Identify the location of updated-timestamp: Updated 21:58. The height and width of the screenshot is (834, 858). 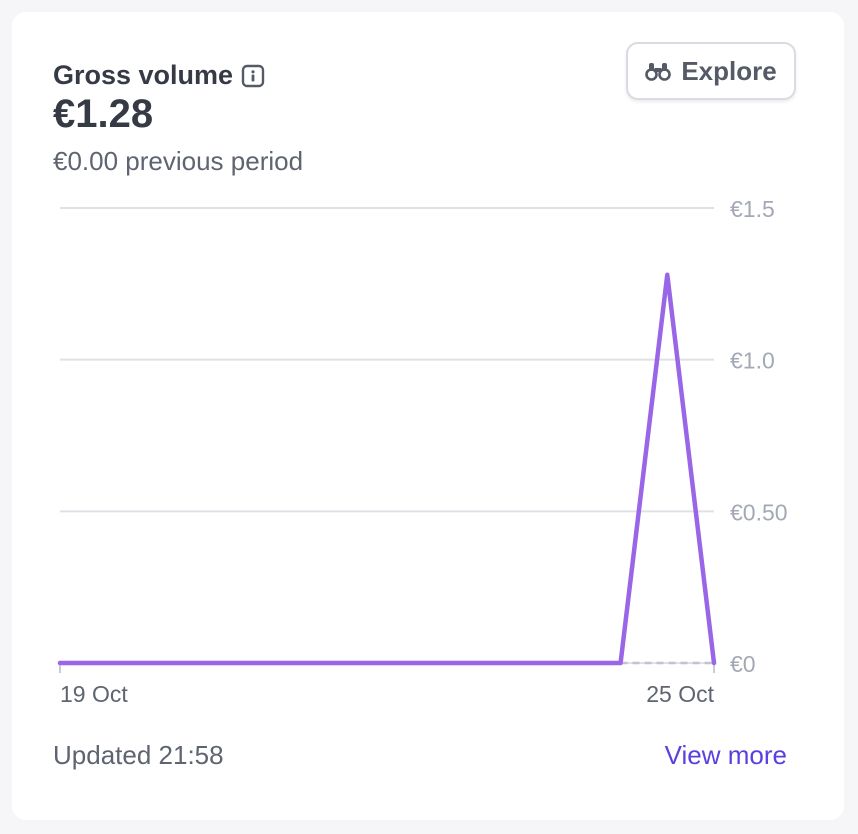
(138, 755).